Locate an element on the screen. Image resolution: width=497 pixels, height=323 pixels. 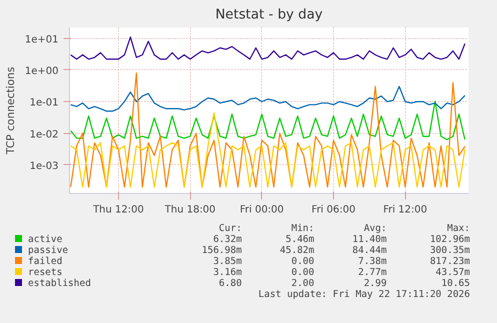
x-tick-label: Fri 06:00 is located at coordinates (334, 210).